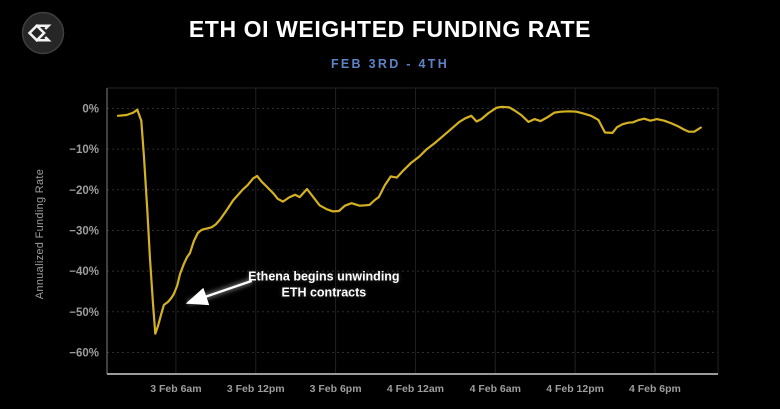  I want to click on x-tick-label: 4 Feb 6pm, so click(655, 389).